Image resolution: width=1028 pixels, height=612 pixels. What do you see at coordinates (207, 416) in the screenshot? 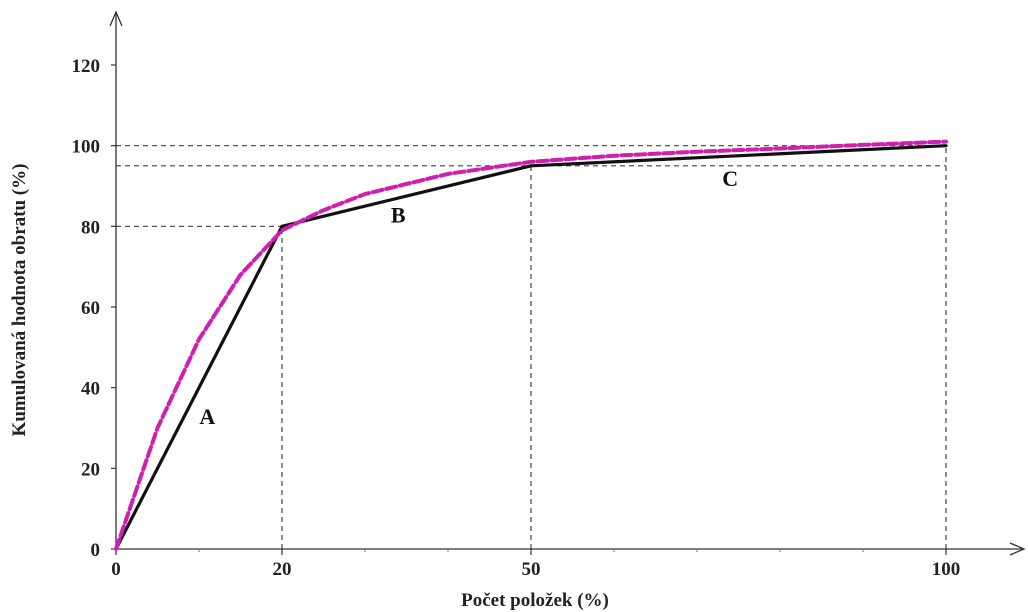
I see `segment-label-a: A` at bounding box center [207, 416].